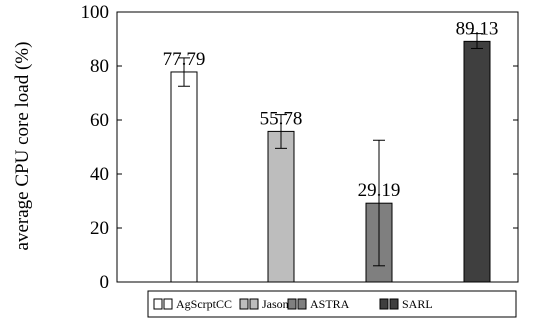 This screenshot has width=543, height=333. Describe the element at coordinates (477, 28) in the screenshot. I see `data-label: 89.13` at that location.